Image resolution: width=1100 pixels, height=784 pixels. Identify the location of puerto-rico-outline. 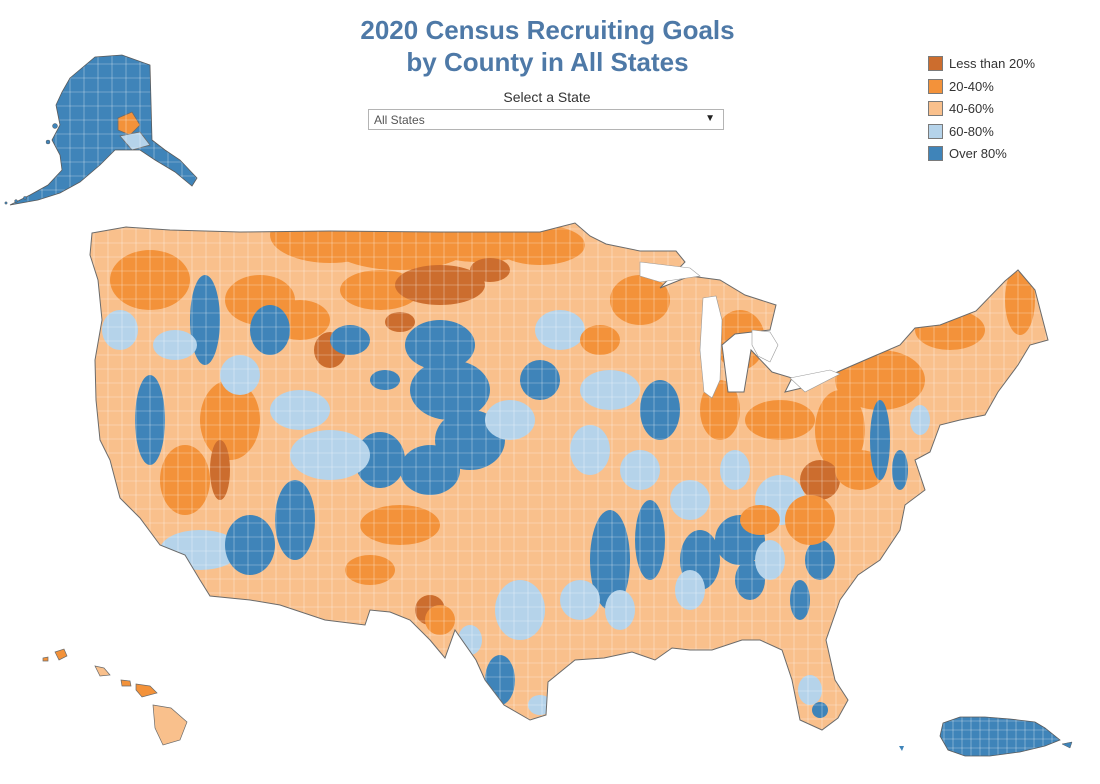
(1000, 736).